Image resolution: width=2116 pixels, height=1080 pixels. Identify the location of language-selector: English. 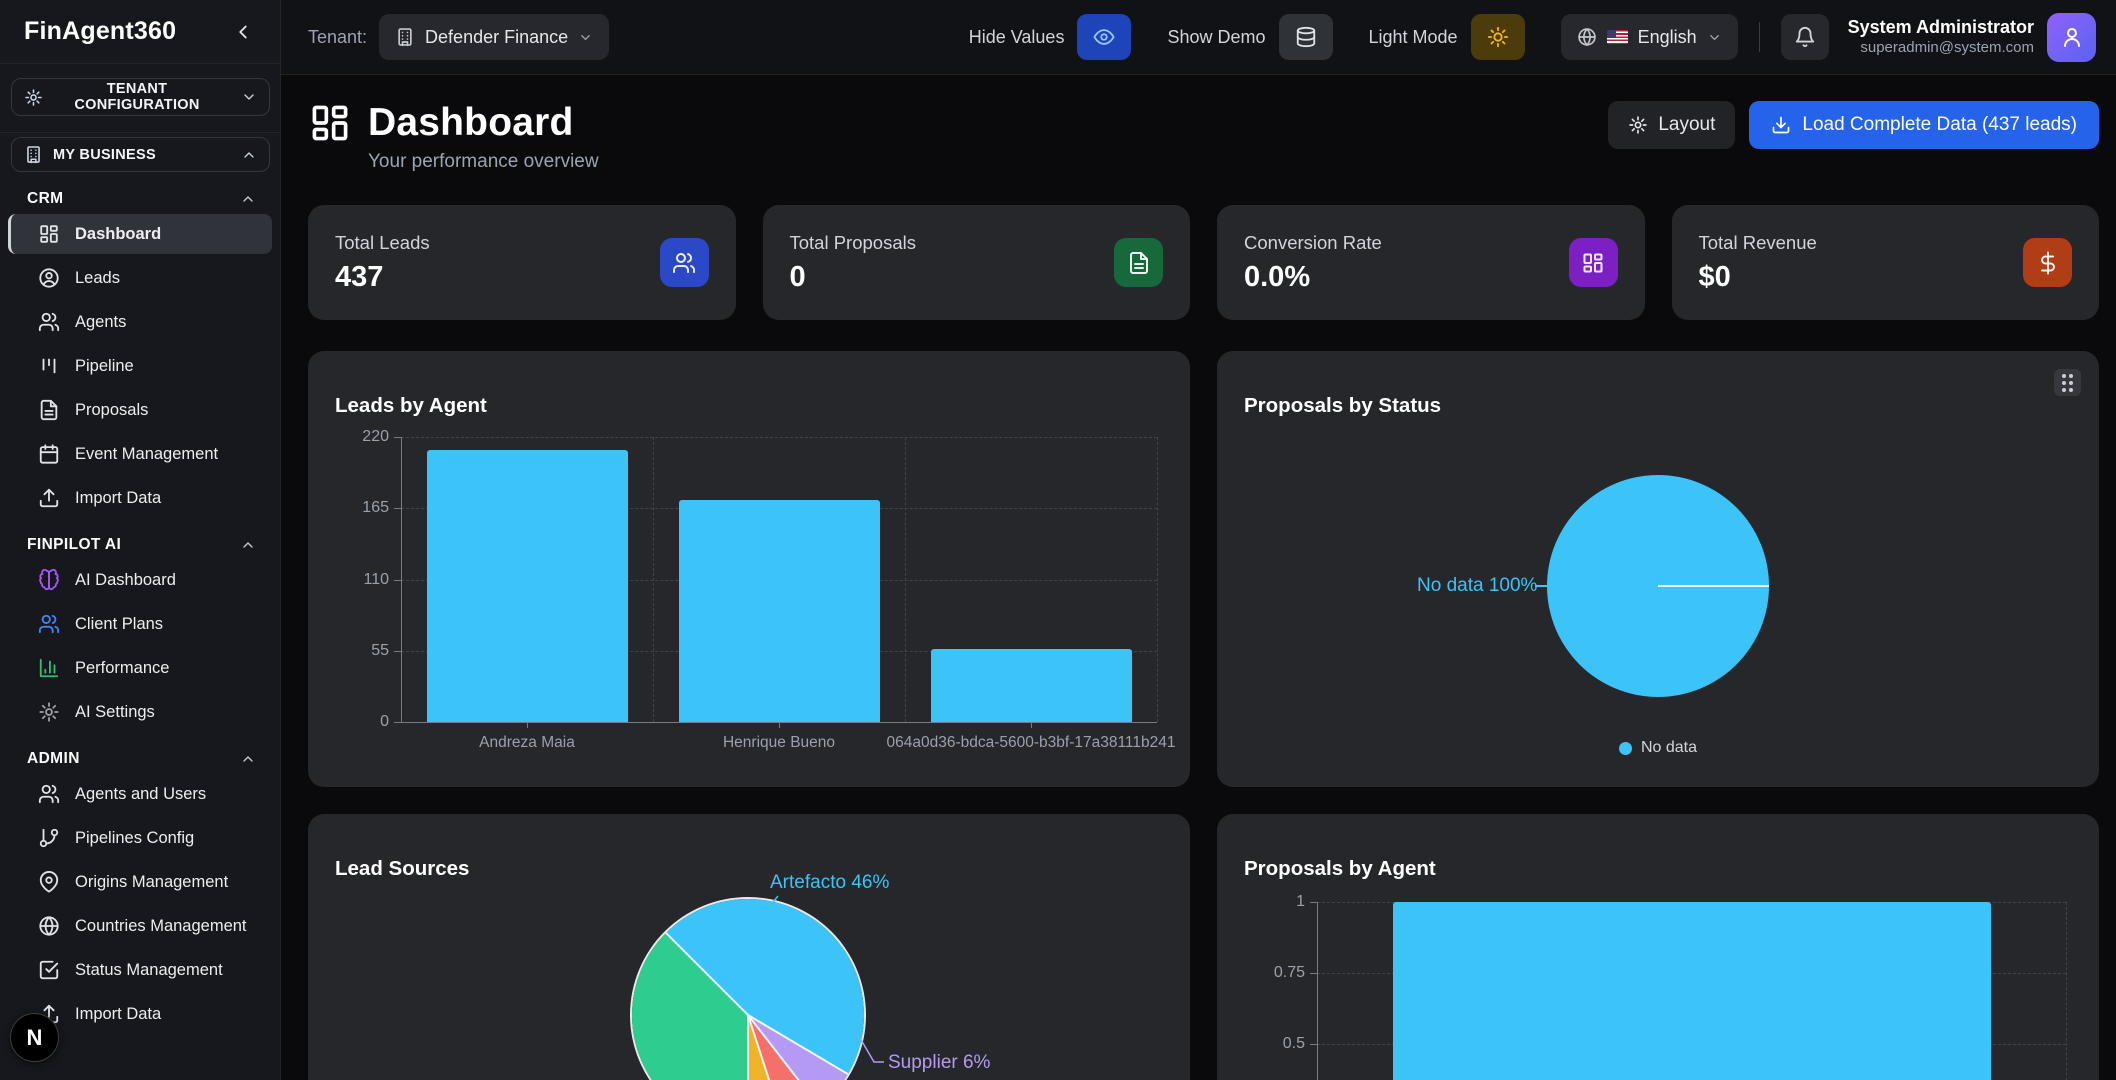
(1649, 37).